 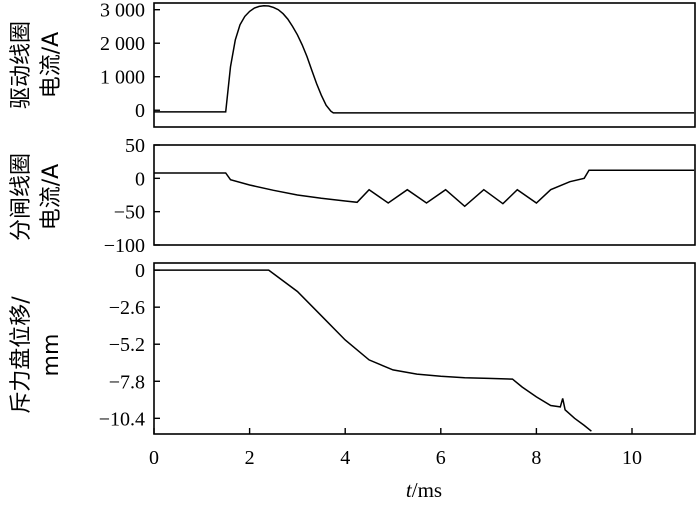 I want to click on y-tick-label: −2.6, so click(x=127, y=308).